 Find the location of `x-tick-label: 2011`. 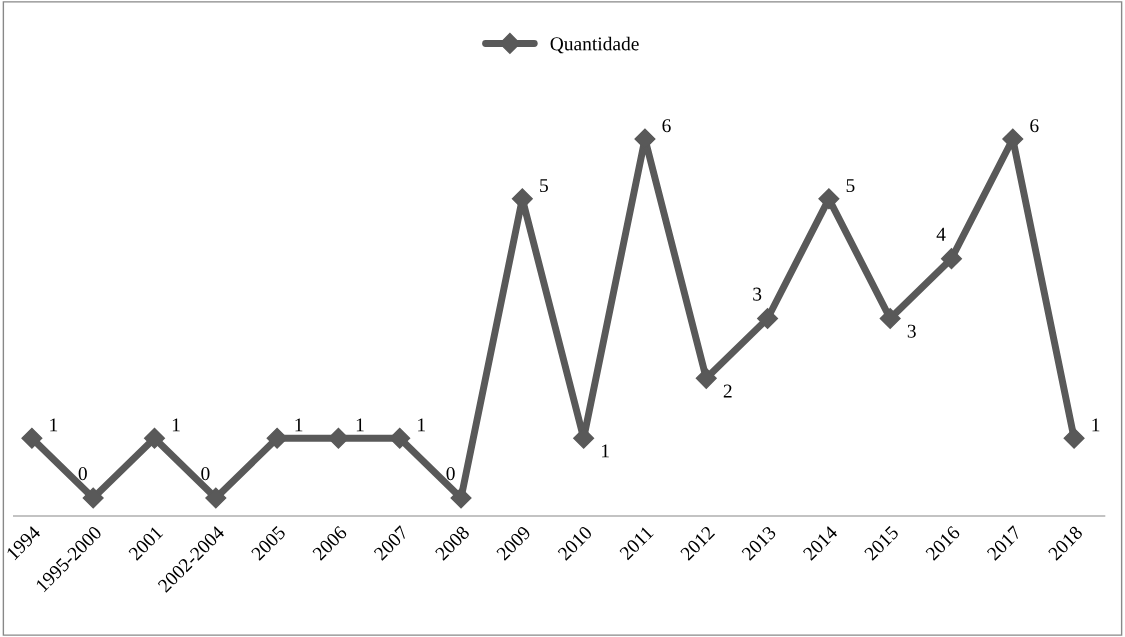

x-tick-label: 2011 is located at coordinates (636, 543).